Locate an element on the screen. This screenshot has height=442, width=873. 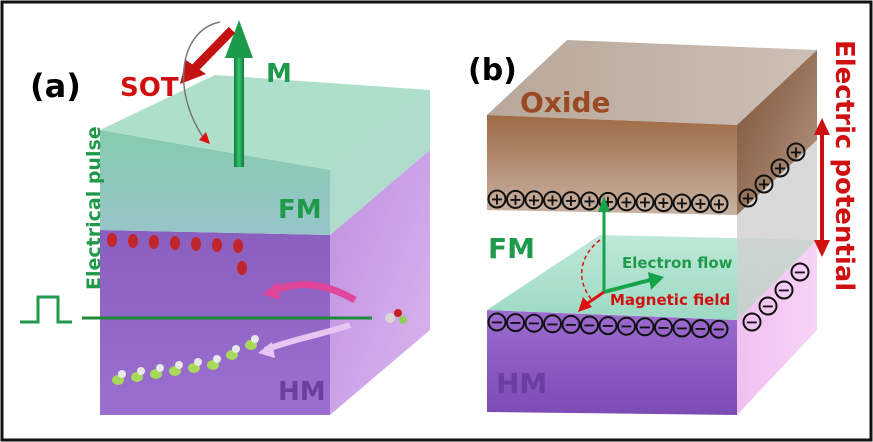
hm-layer-side is located at coordinates (380, 282).